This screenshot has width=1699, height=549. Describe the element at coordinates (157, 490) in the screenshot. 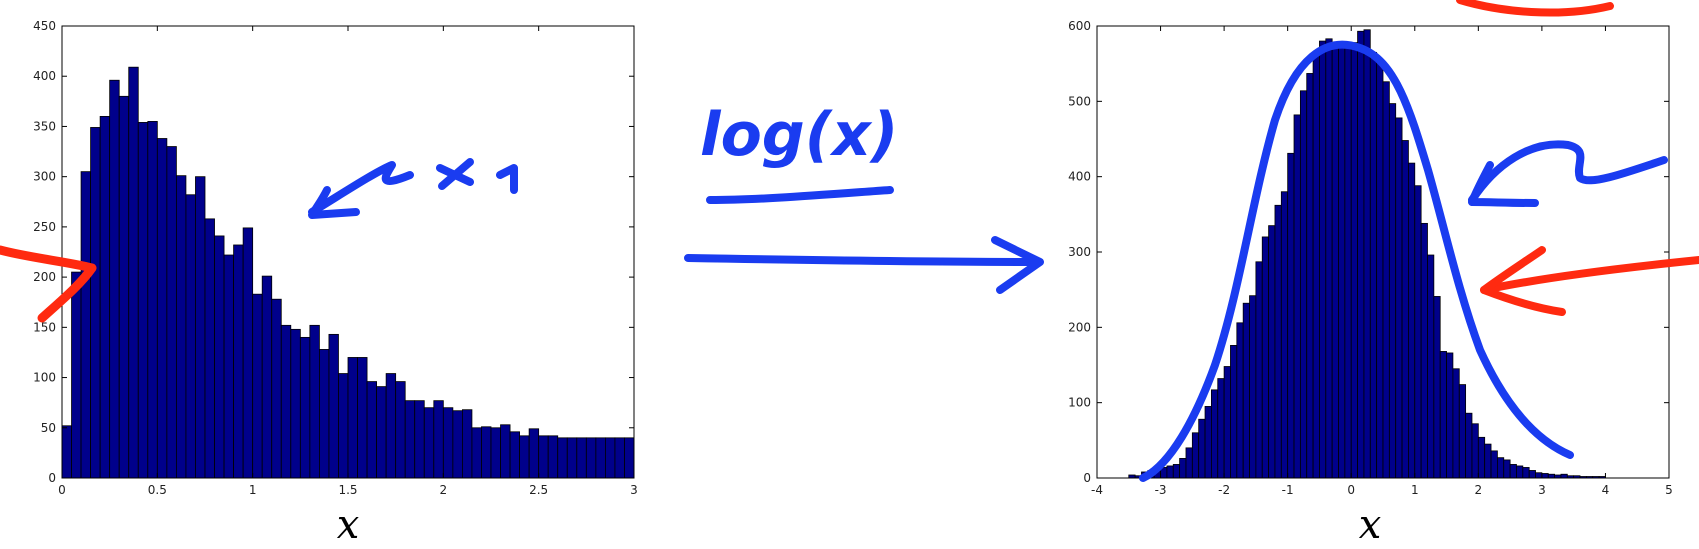

I see `left-x-tick-label: 0.5` at that location.